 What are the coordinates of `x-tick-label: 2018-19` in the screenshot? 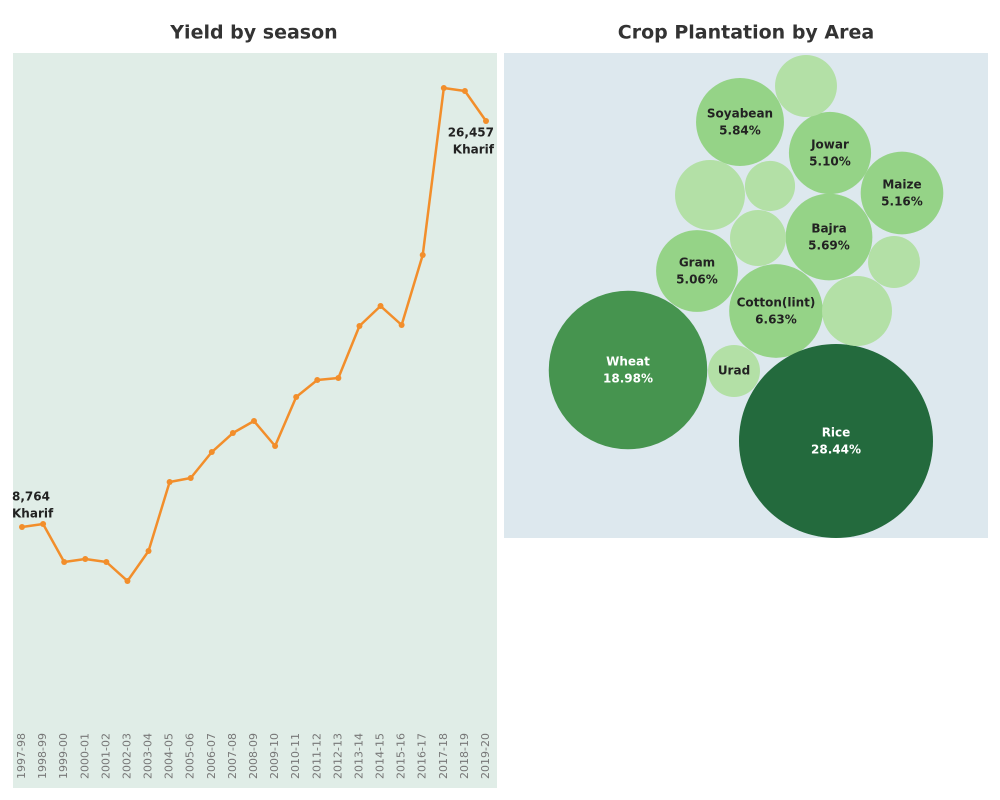 It's located at (464, 756).